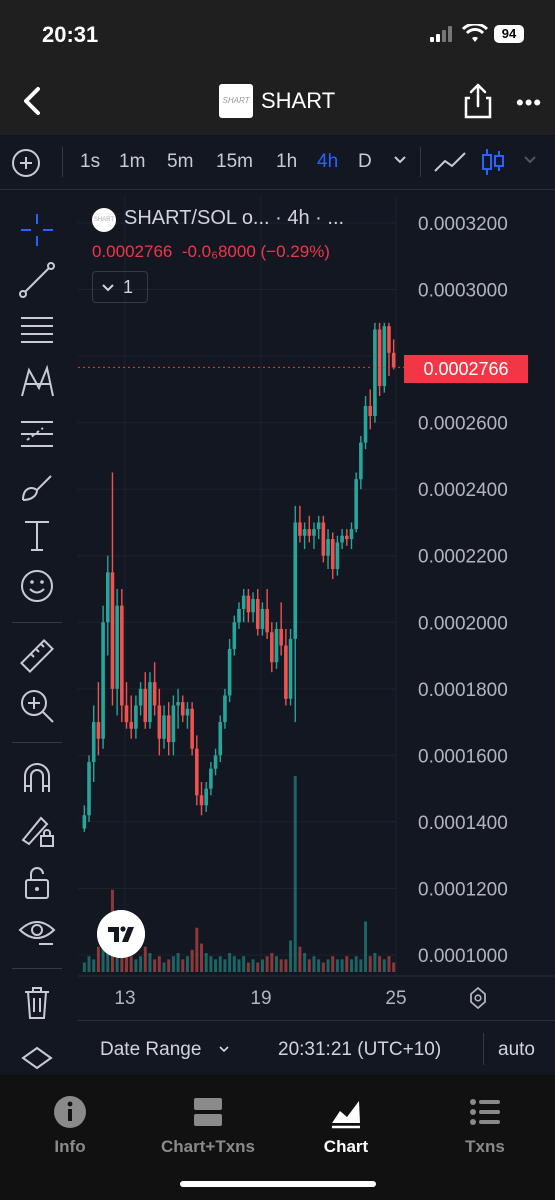  I want to click on unlock-icon, so click(37, 882).